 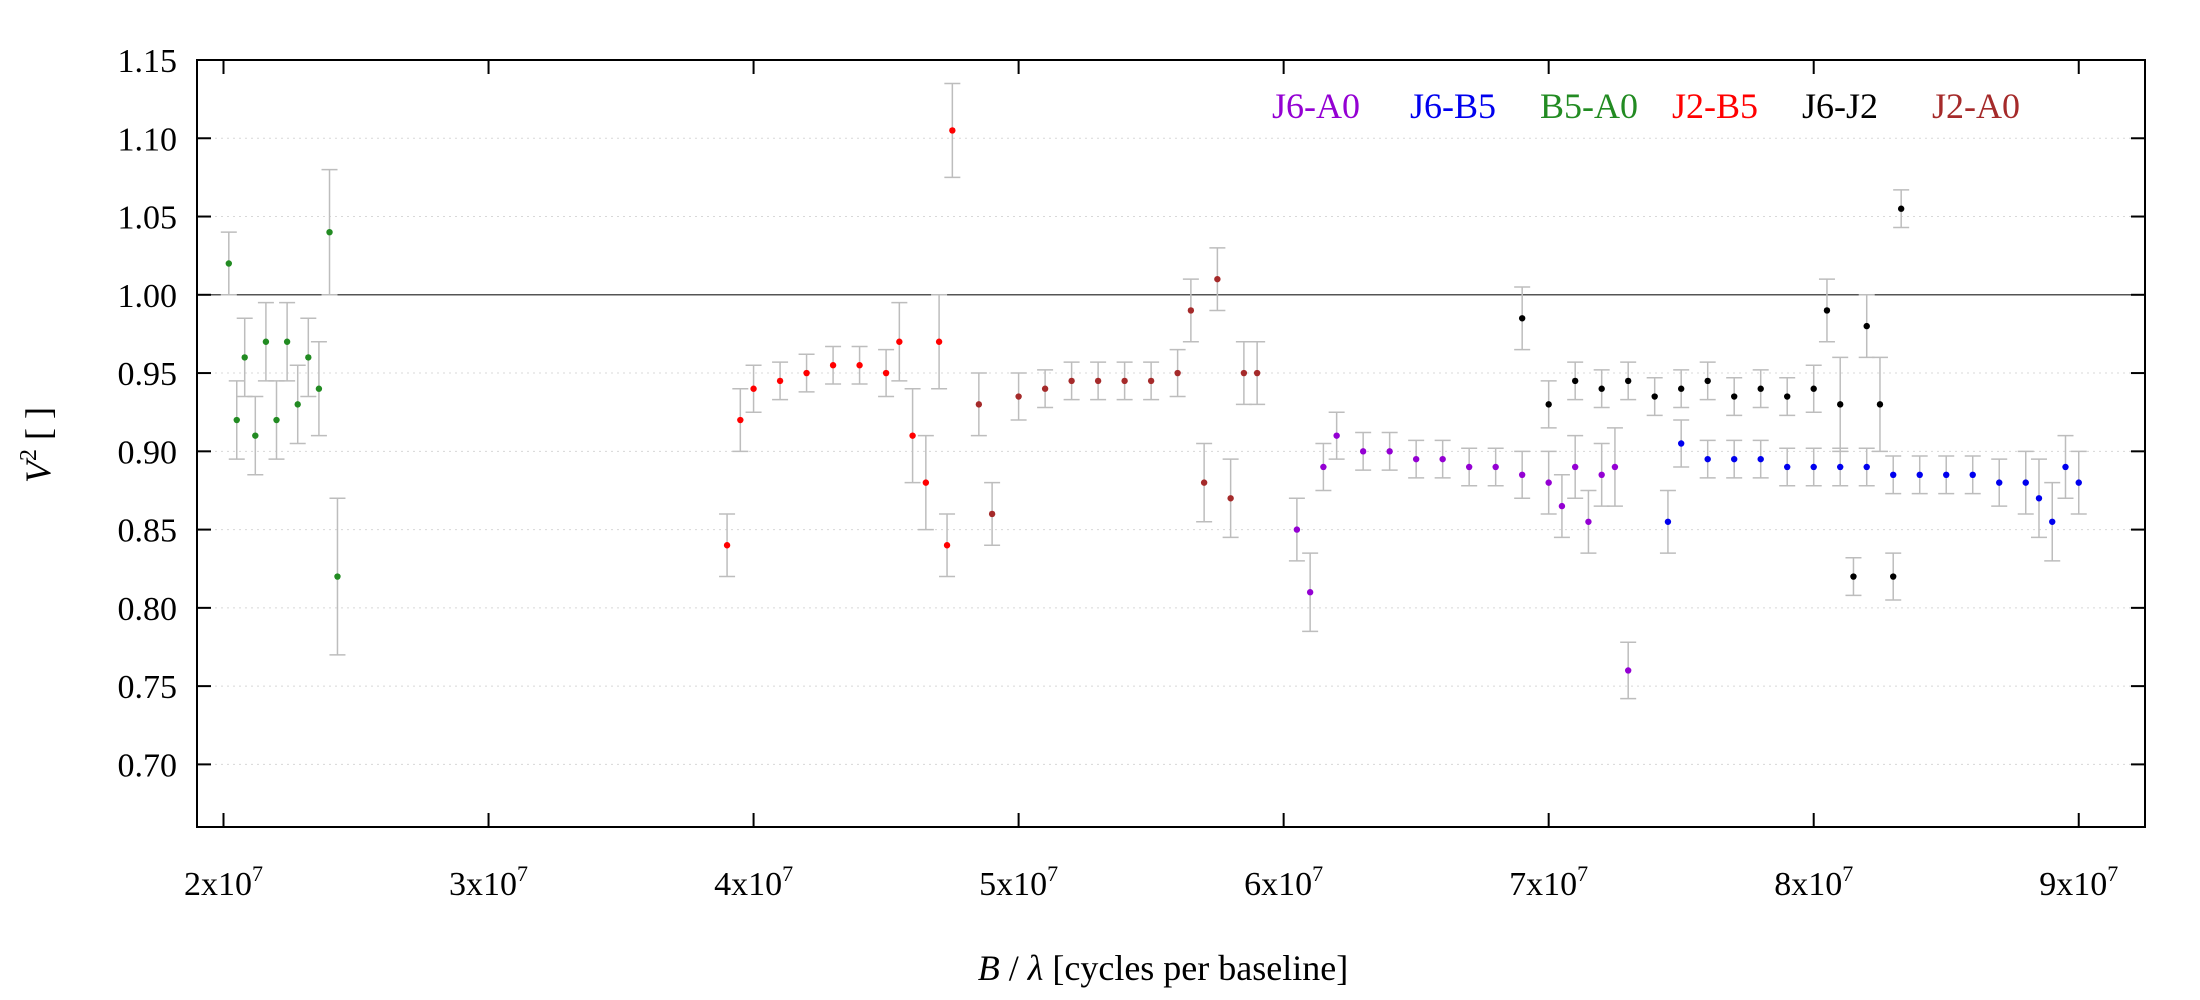 What do you see at coordinates (223, 882) in the screenshot?
I see `x-tick-label: 2x10⁷` at bounding box center [223, 882].